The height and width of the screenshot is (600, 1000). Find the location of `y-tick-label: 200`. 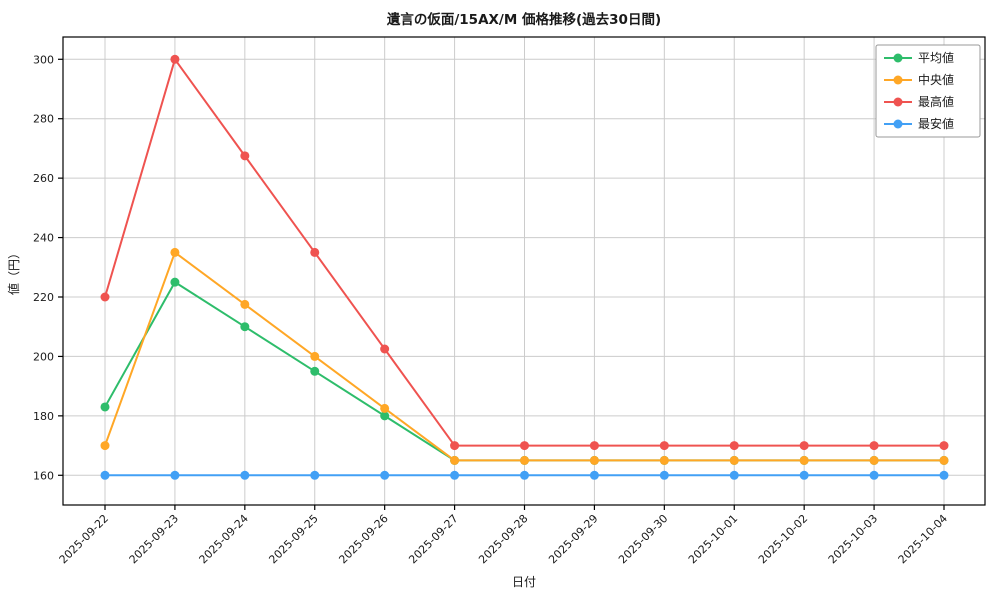

y-tick-label: 200 is located at coordinates (43, 356).